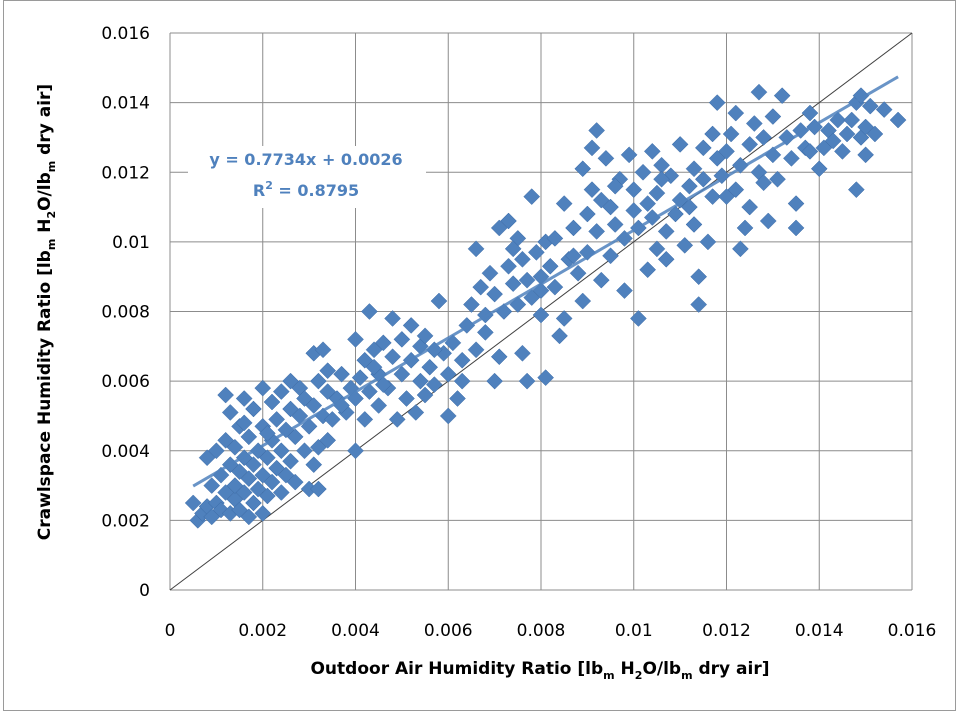 This screenshot has height=715, width=962. Describe the element at coordinates (125, 173) in the screenshot. I see `y-tick-label: 0.012` at that location.